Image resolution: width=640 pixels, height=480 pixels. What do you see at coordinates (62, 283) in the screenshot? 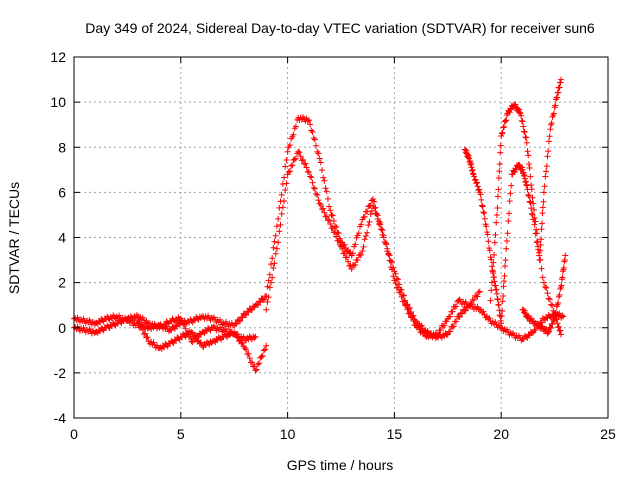
I see `y-tick-label: 2` at bounding box center [62, 283].